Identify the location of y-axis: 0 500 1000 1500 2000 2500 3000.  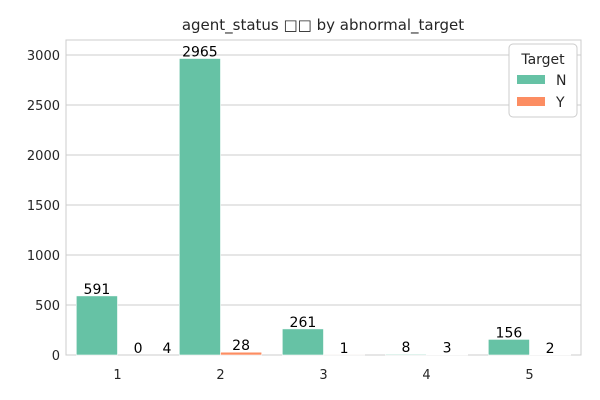
(43, 206).